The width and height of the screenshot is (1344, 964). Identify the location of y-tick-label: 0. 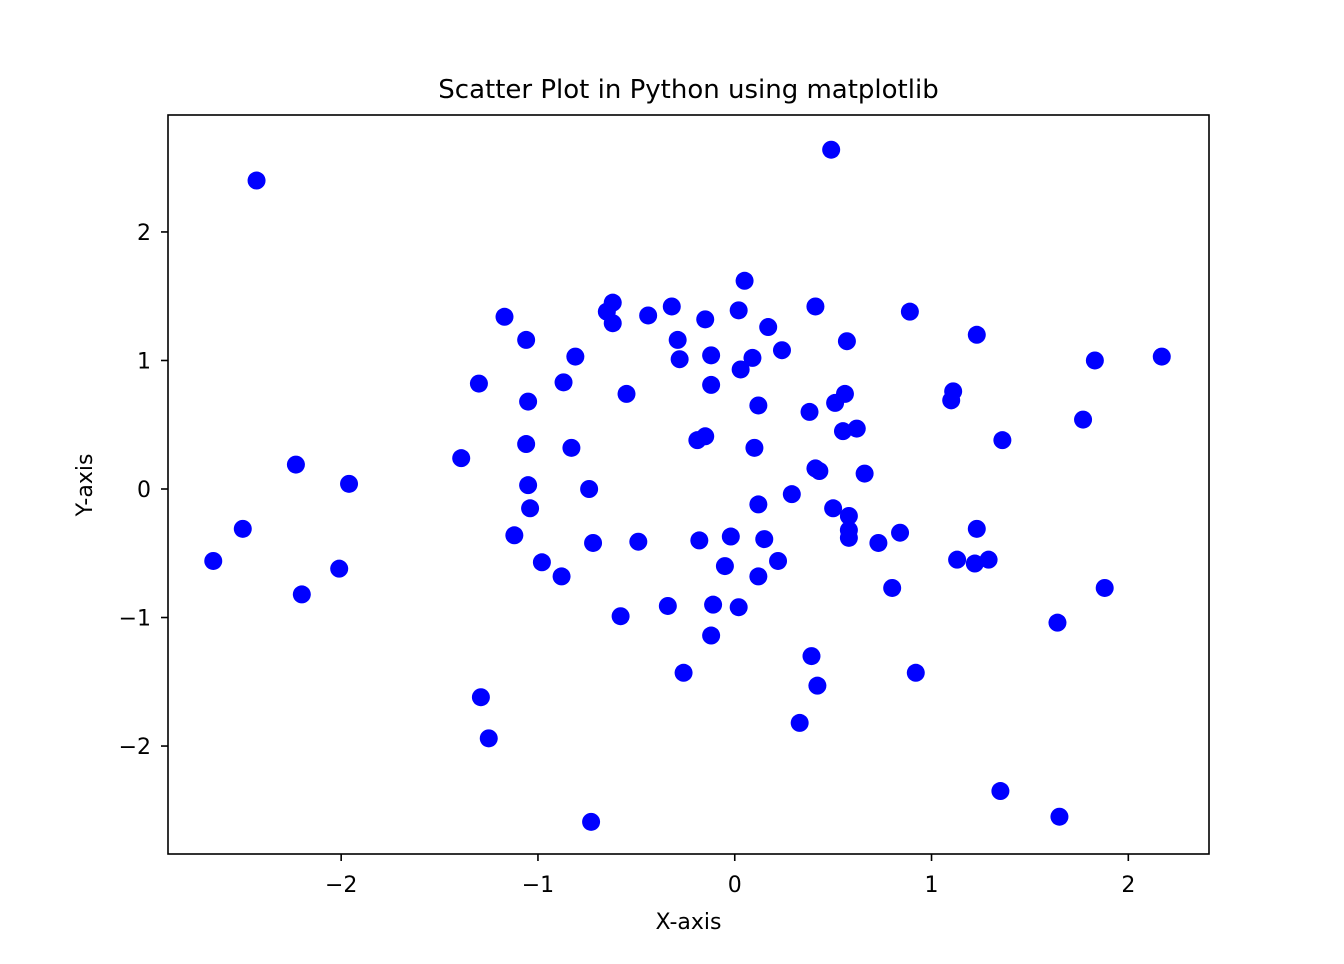
(144, 490).